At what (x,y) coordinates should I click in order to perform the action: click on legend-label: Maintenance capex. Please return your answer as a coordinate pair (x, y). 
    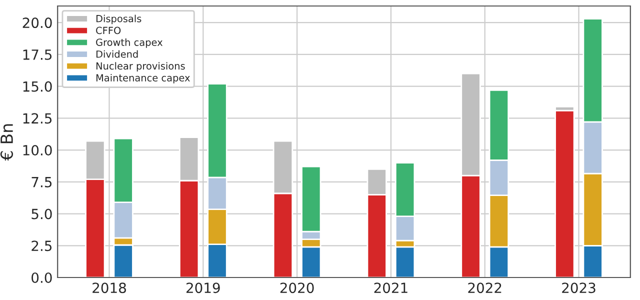
    Looking at the image, I should click on (143, 79).